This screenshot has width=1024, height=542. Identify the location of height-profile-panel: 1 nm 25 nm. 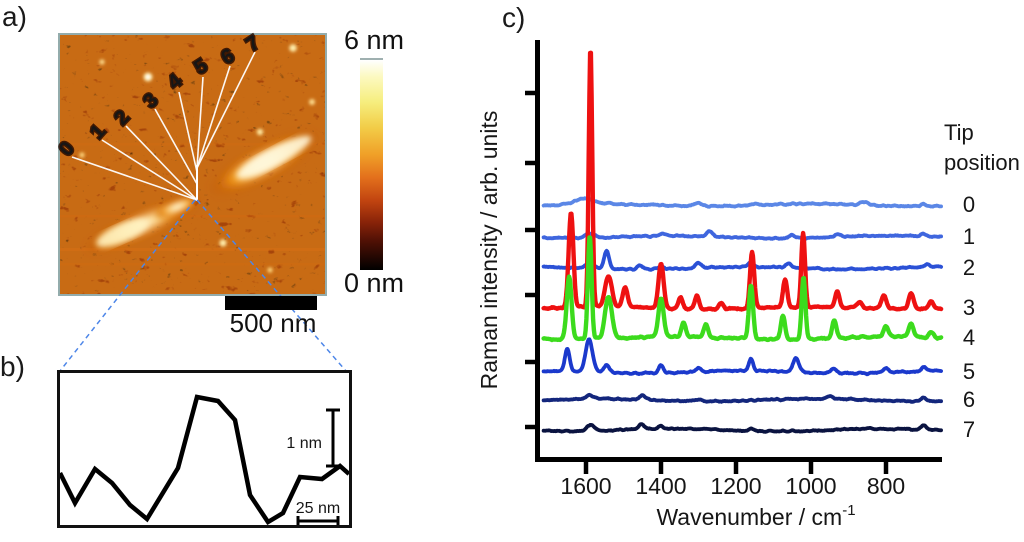
(204, 449).